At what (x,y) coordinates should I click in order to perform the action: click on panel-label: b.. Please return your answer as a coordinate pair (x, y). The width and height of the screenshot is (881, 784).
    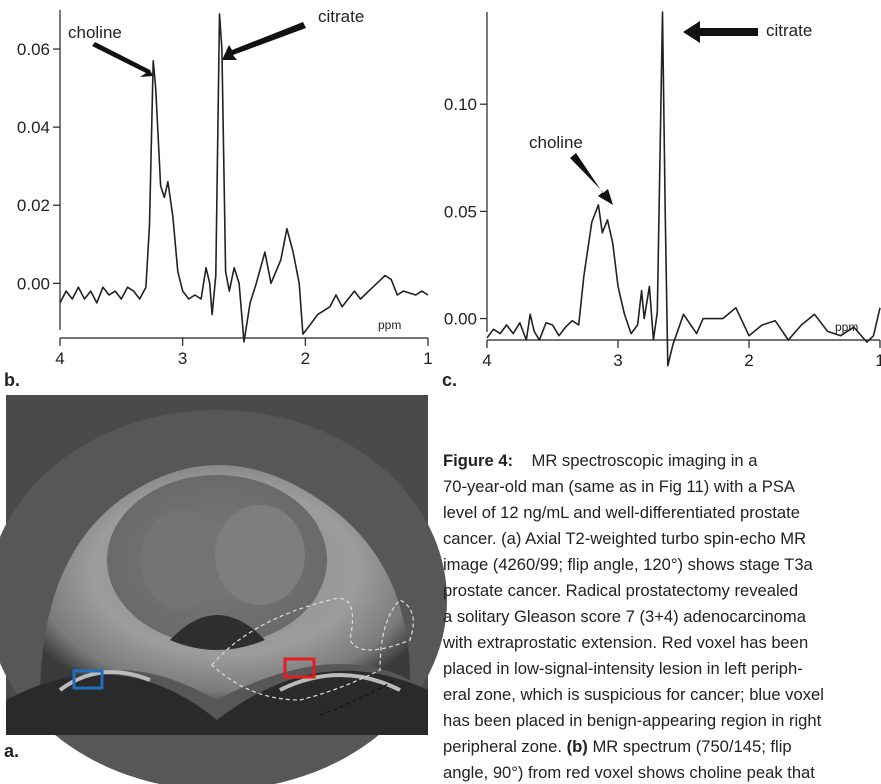
    Looking at the image, I should click on (12, 380).